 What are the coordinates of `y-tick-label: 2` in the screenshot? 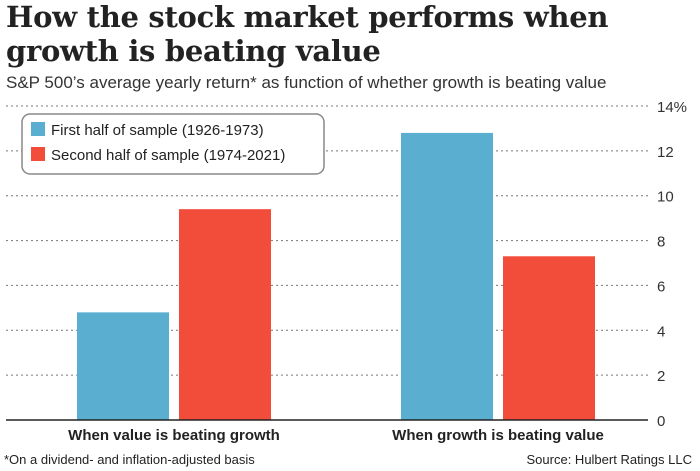 It's located at (661, 376).